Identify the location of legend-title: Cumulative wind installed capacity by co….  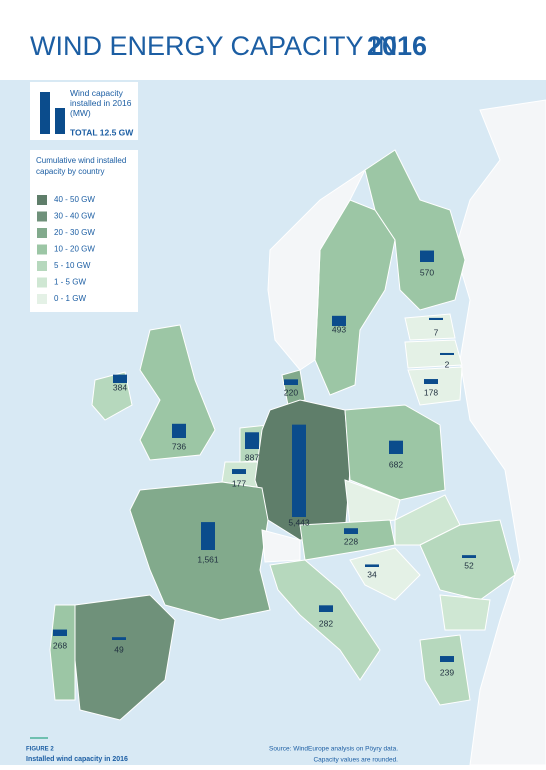
(81, 166).